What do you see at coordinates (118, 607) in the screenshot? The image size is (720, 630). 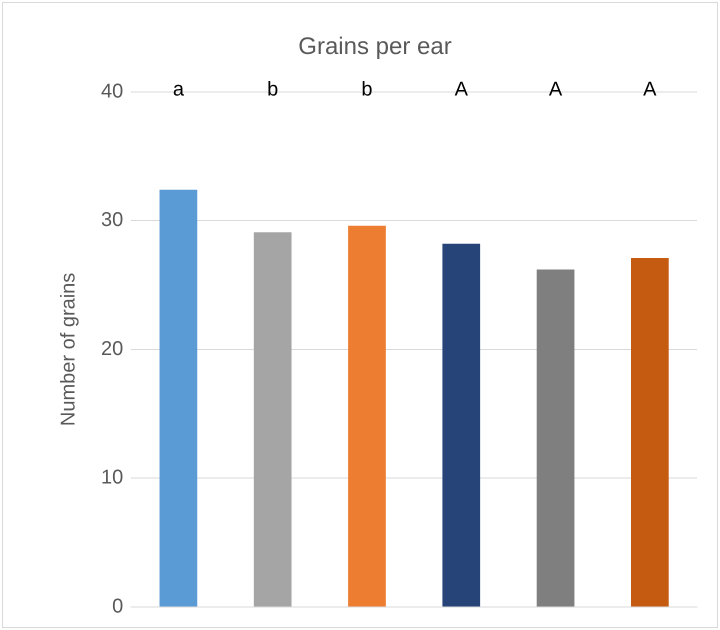 I see `y-tick-label: 0` at bounding box center [118, 607].